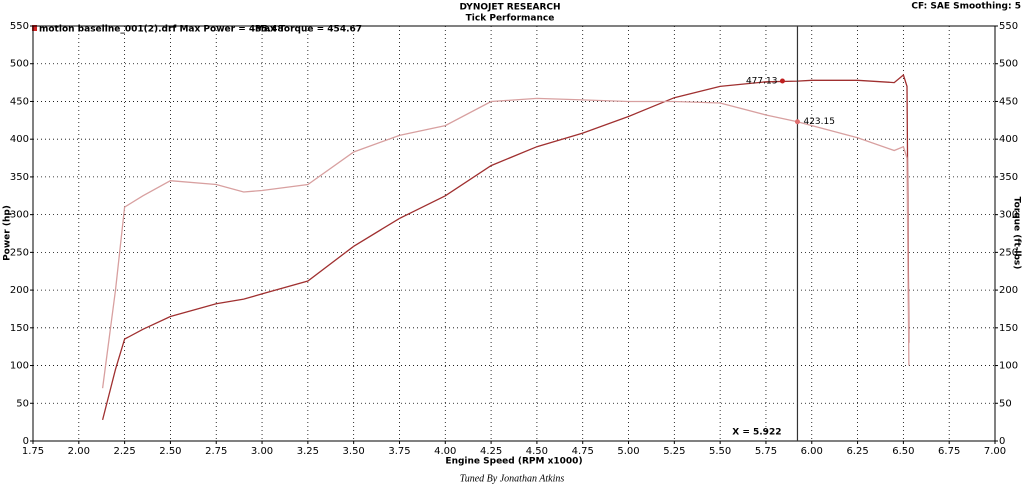 The image size is (1024, 485). What do you see at coordinates (19, 101) in the screenshot?
I see `y-tick-label: 450` at bounding box center [19, 101].